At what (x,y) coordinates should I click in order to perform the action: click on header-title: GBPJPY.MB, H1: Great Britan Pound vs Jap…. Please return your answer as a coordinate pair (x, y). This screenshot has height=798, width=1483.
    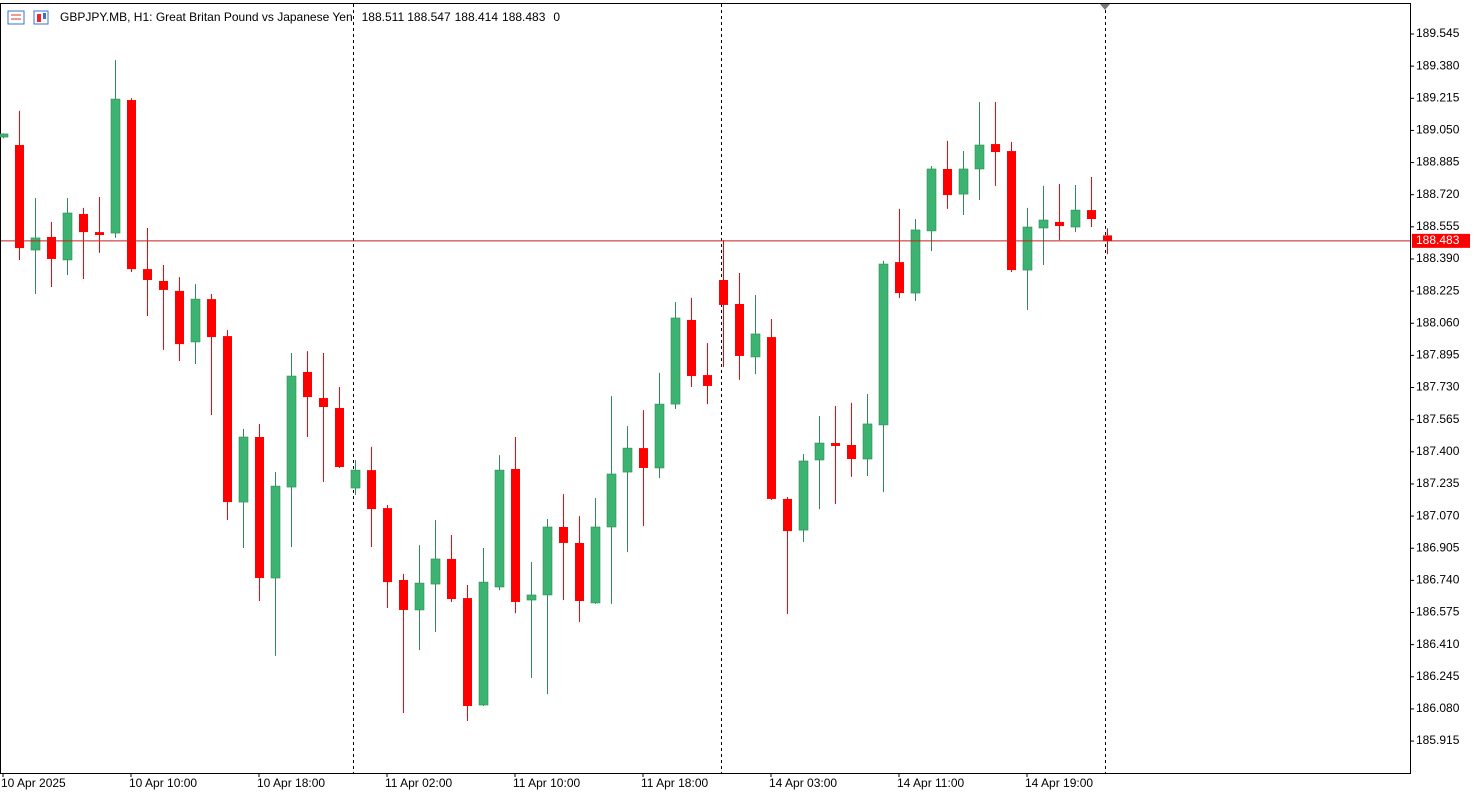
    Looking at the image, I should click on (206, 17).